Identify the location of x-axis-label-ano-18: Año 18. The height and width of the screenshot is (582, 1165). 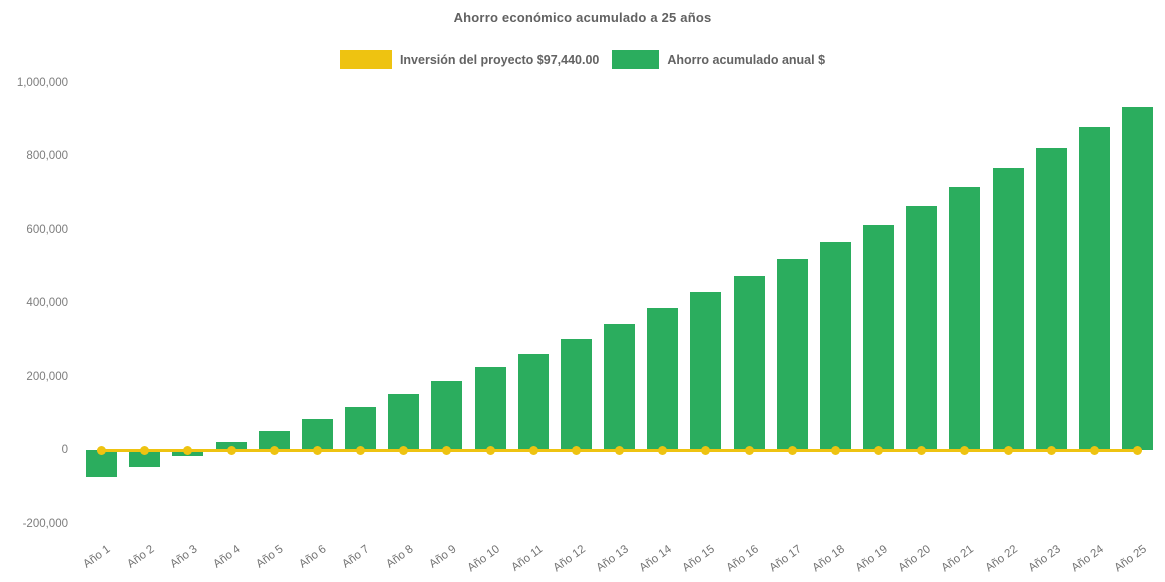
(828, 559).